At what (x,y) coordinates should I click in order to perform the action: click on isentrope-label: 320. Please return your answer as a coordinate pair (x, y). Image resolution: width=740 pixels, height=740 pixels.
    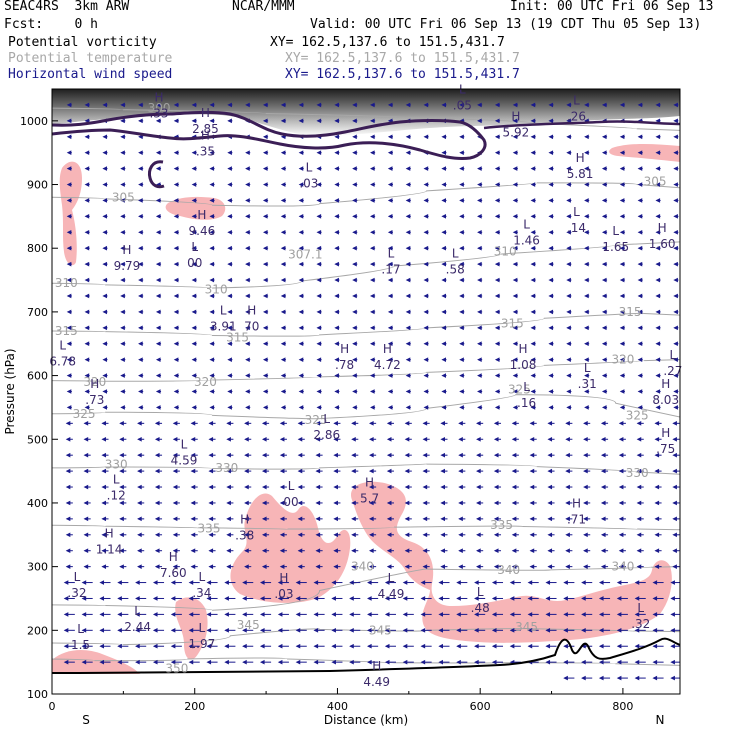
    Looking at the image, I should click on (622, 360).